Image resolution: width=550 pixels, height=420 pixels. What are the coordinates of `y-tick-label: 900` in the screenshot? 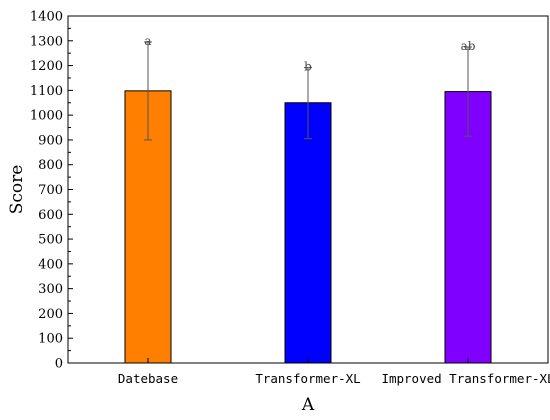 It's located at (50, 140).